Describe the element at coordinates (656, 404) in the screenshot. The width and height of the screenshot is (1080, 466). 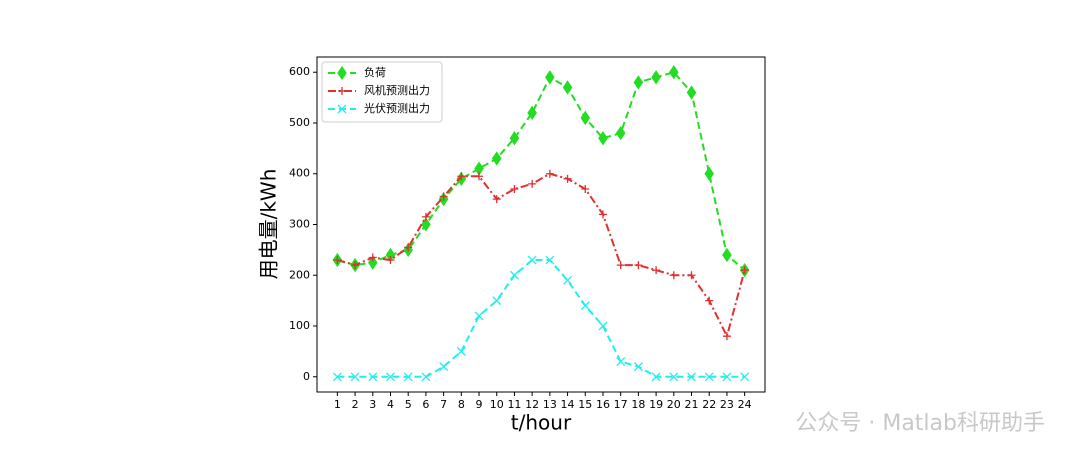
I see `x-tick-label: 19` at that location.